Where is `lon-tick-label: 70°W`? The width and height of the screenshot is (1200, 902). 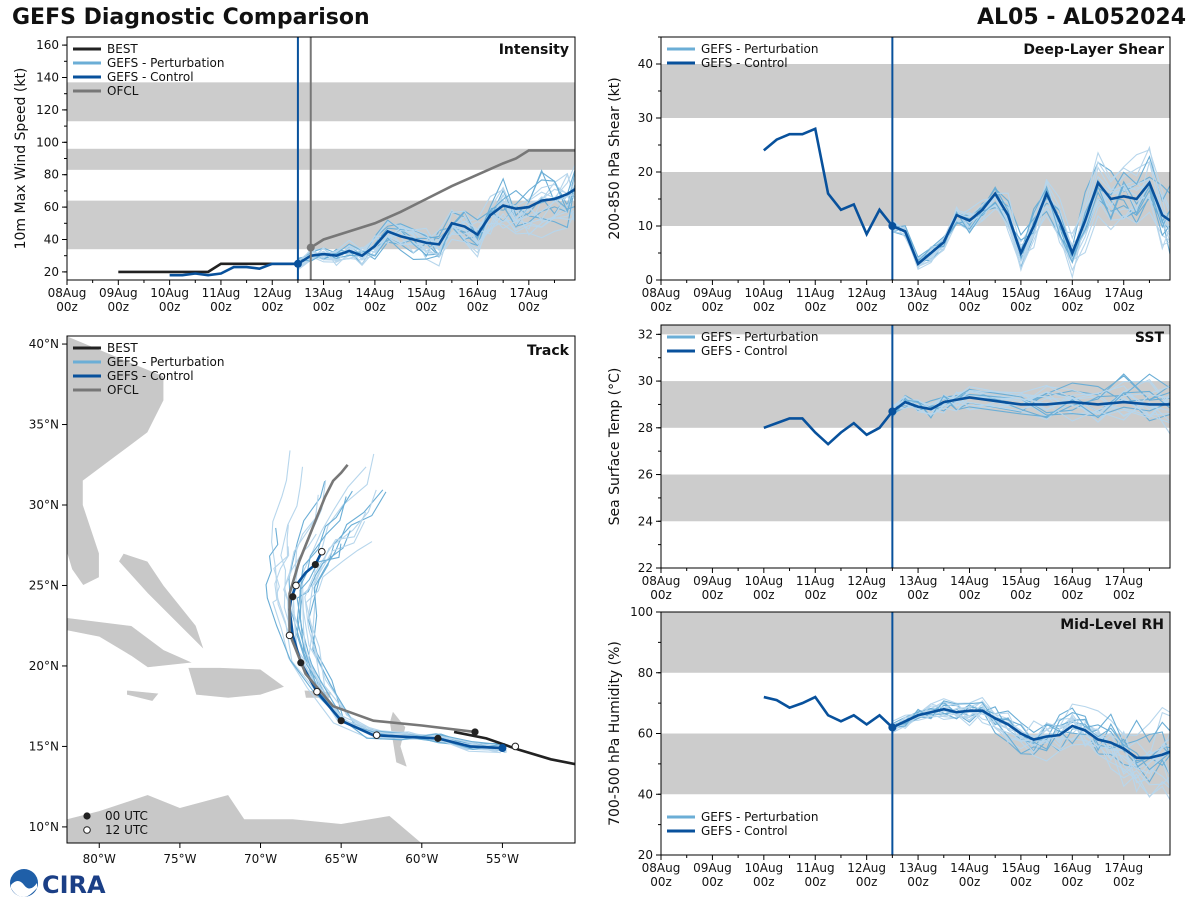 lon-tick-label: 70°W is located at coordinates (260, 859).